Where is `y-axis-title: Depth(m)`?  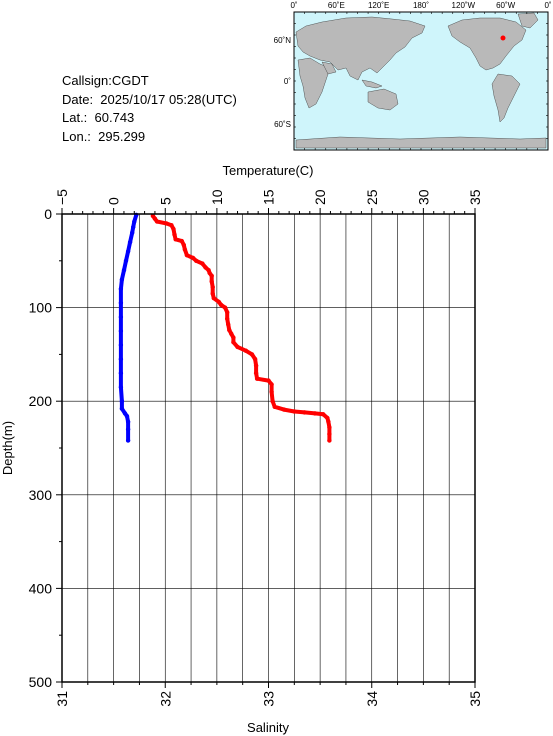 y-axis-title: Depth(m) is located at coordinates (7, 448).